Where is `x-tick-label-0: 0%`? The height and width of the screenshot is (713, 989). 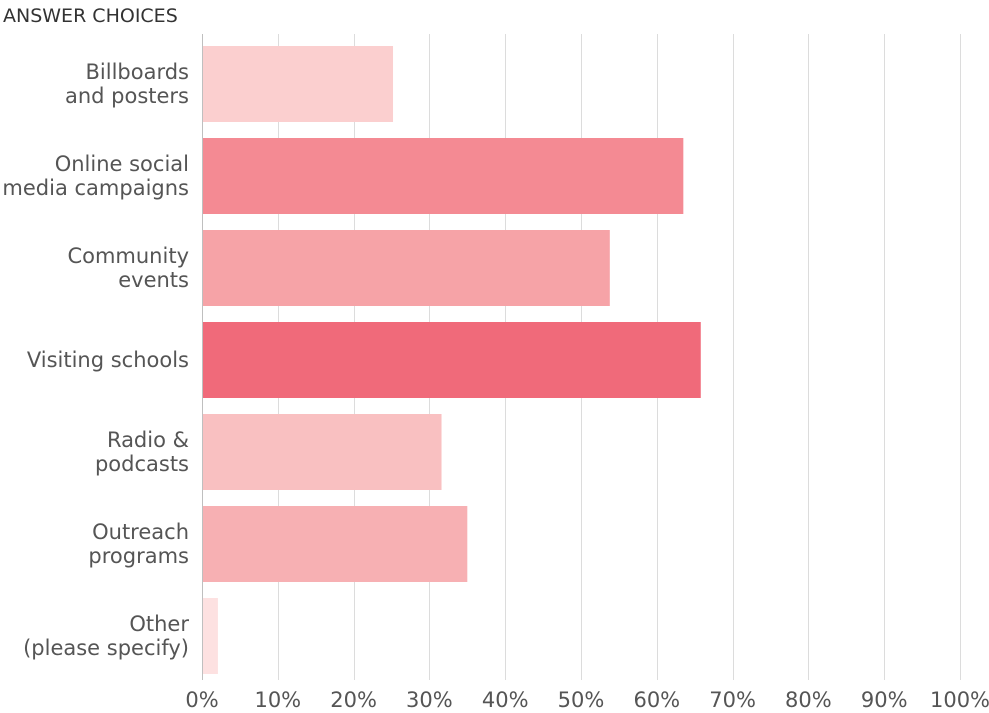 x-tick-label-0: 0% is located at coordinates (201, 700).